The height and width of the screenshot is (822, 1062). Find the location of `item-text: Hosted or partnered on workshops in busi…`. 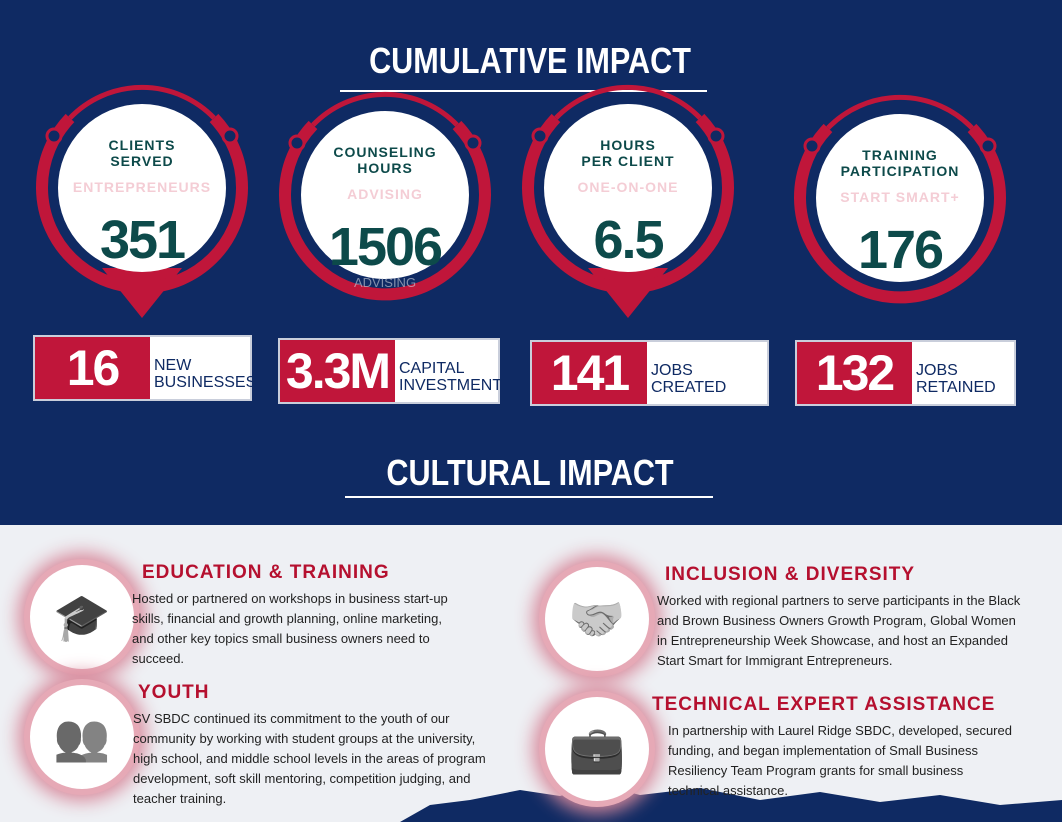

item-text: Hosted or partnered on workshops in busi… is located at coordinates (290, 628).